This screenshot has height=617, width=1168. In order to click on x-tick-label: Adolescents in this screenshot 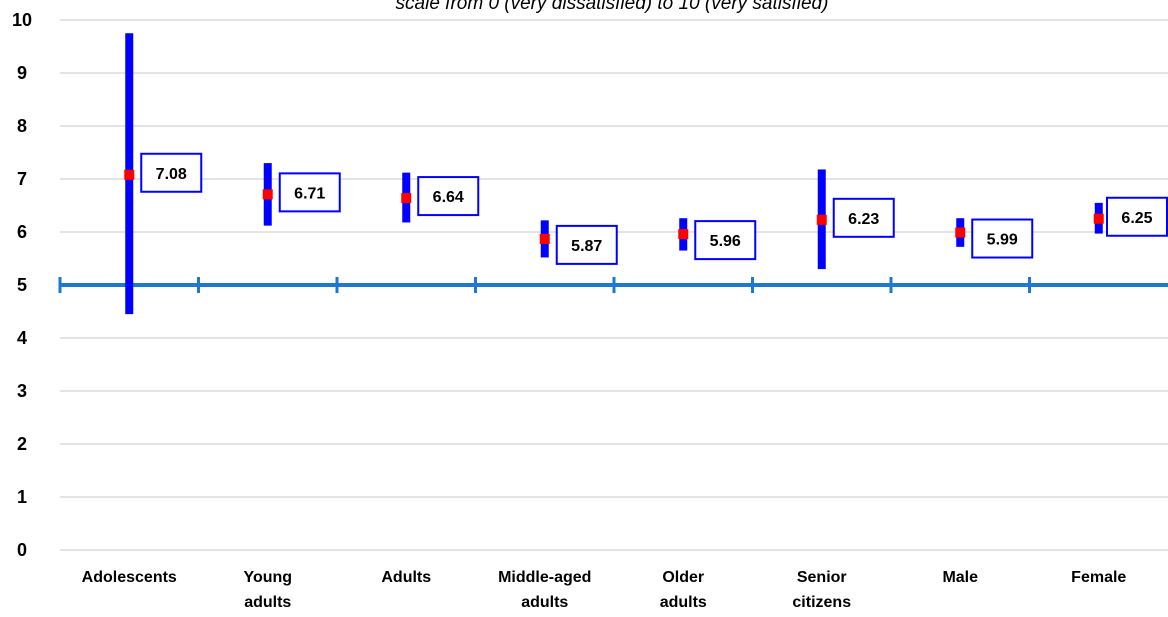, I will do `click(129, 577)`.